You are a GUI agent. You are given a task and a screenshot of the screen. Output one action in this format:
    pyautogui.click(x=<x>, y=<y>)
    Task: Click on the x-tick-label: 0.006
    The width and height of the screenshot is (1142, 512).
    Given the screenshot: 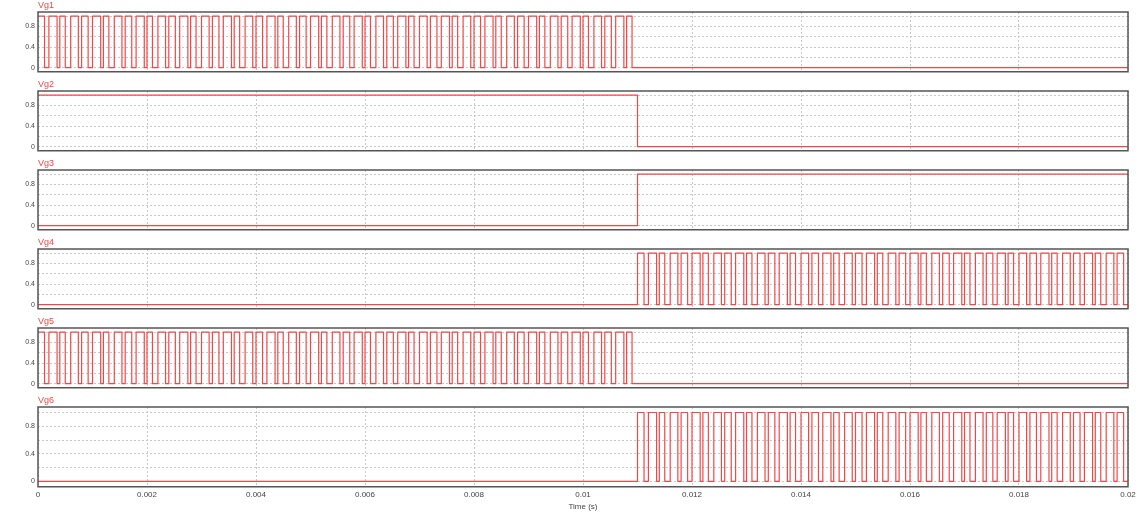 What is the action you would take?
    pyautogui.click(x=365, y=494)
    